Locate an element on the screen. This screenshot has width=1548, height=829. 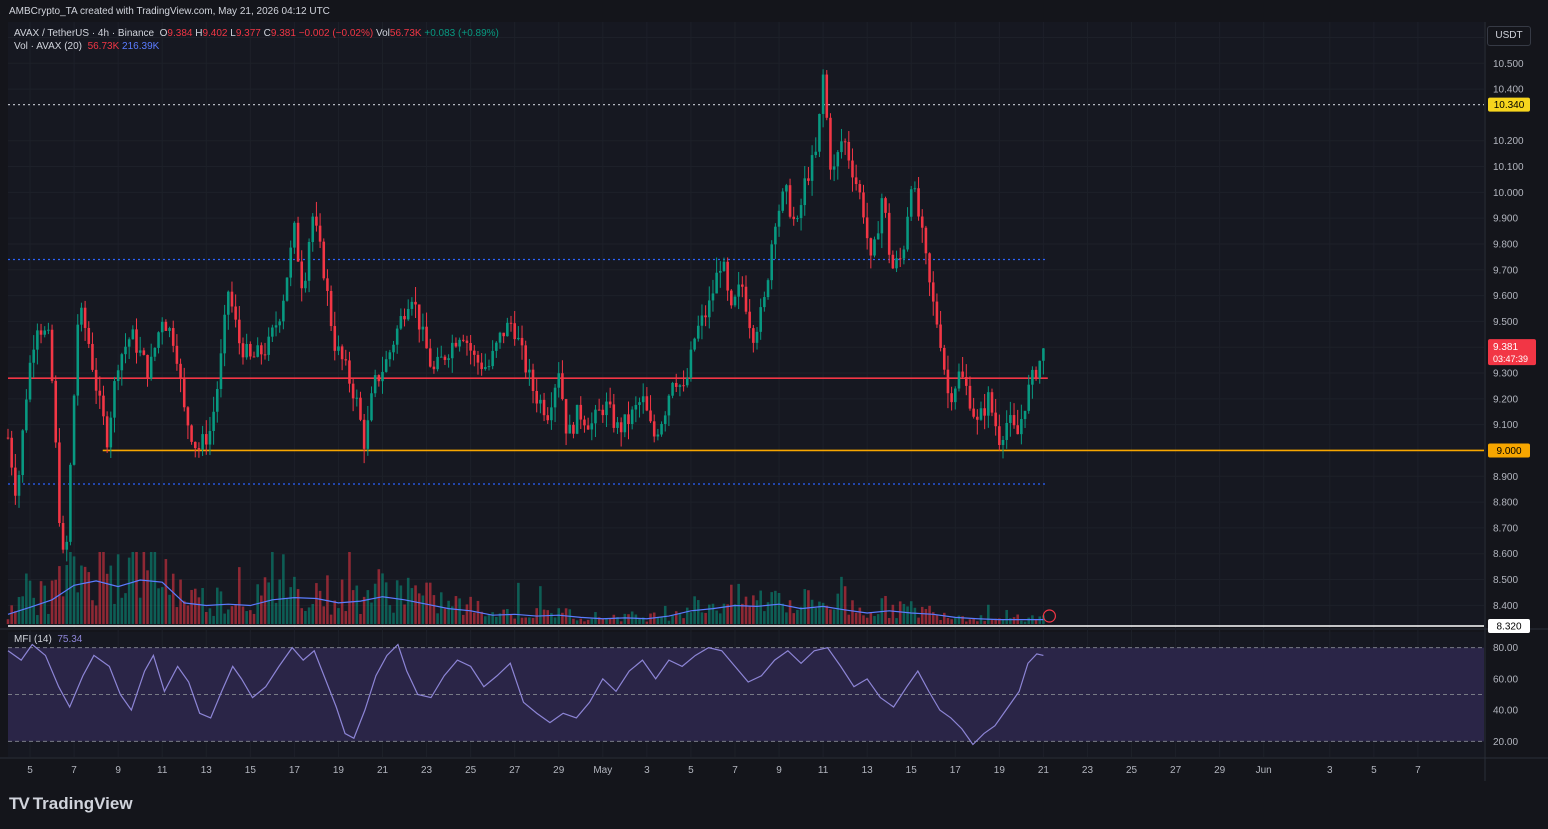
mfi-legend: MFI (14) 75.34 is located at coordinates (48, 639).